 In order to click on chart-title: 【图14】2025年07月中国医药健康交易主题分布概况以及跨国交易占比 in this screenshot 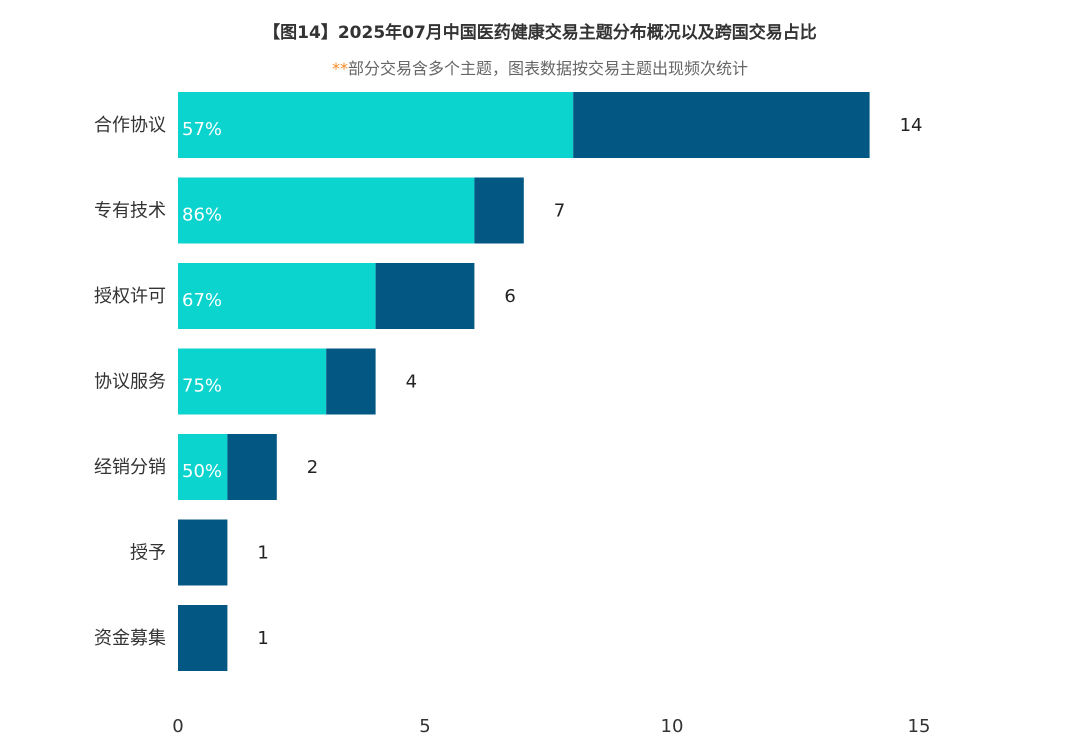, I will do `click(540, 33)`.